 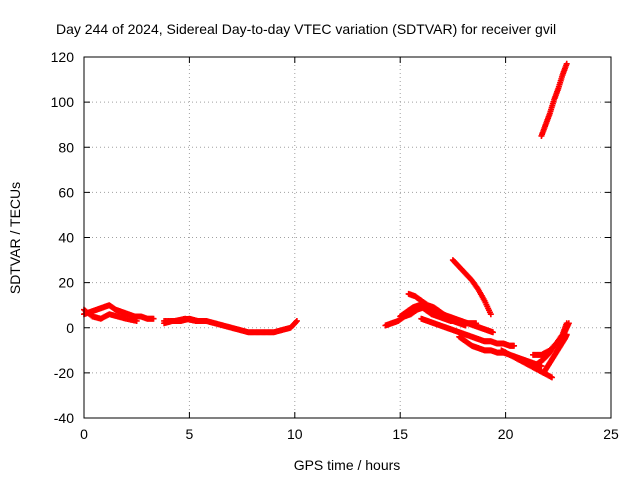 What do you see at coordinates (468, 332) in the screenshot?
I see `series-track-h` at bounding box center [468, 332].